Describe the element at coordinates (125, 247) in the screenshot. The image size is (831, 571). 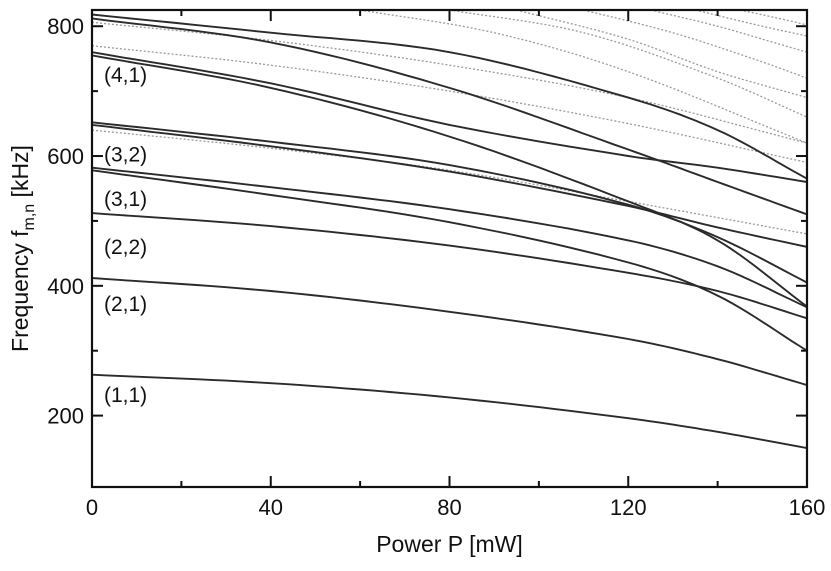
I see `mode-label: (2,2)` at that location.